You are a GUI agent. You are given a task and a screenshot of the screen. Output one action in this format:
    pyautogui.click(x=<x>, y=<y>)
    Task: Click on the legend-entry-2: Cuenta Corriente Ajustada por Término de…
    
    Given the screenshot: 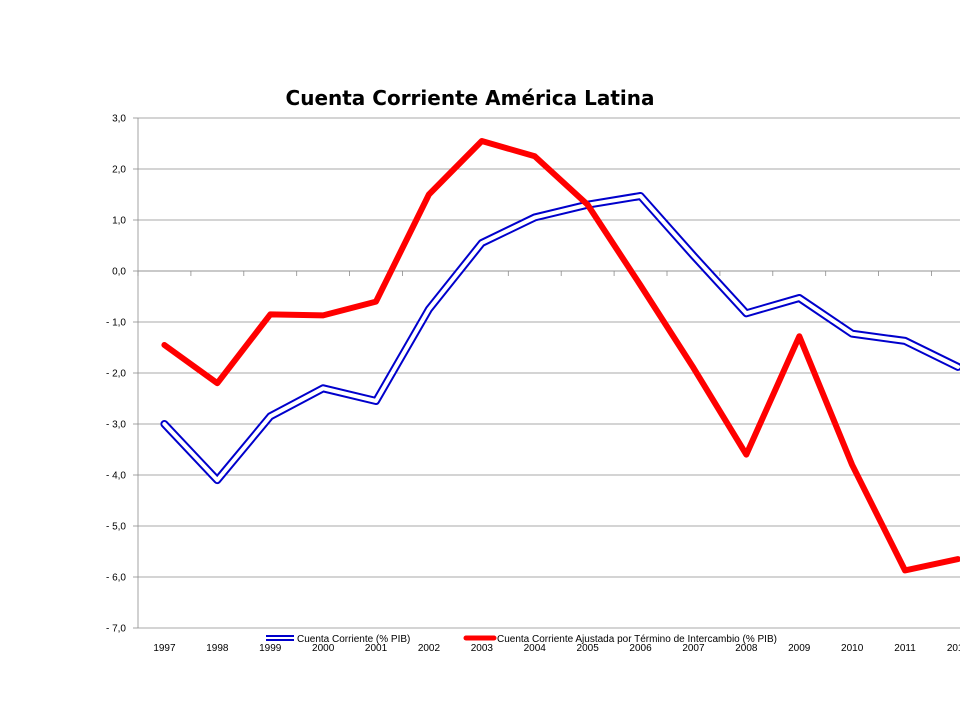 What is the action you would take?
    pyautogui.click(x=620, y=639)
    